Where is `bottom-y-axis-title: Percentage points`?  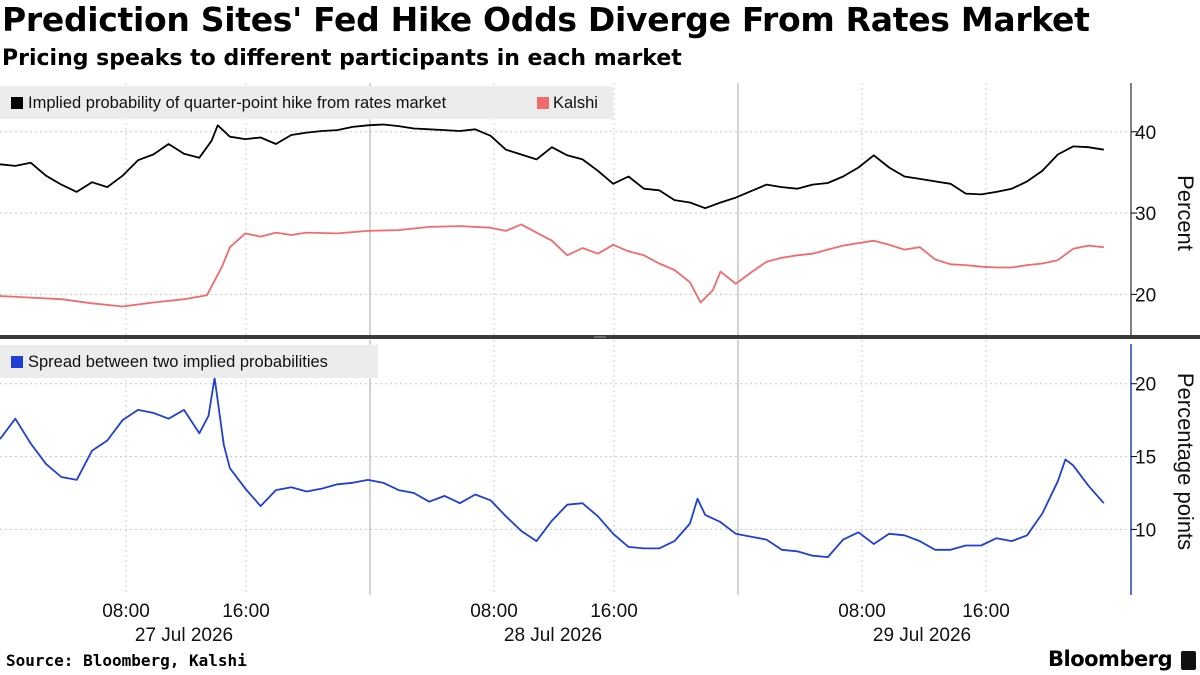 bottom-y-axis-title: Percentage points is located at coordinates (1185, 461).